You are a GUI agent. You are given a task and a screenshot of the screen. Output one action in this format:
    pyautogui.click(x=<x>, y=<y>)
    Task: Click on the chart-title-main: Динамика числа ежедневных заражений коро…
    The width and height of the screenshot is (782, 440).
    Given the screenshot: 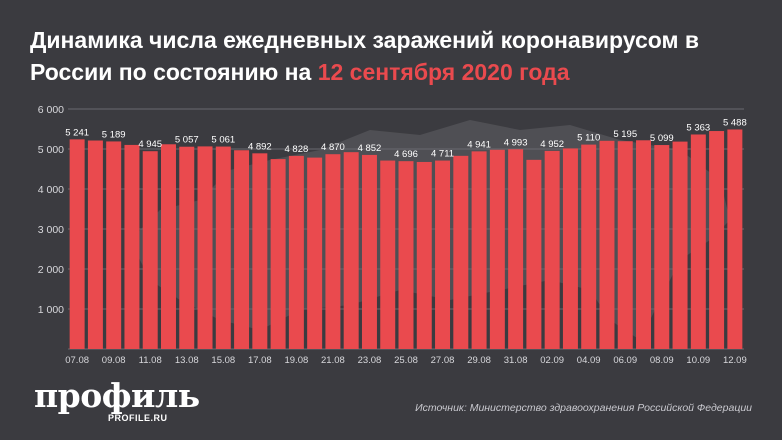 What is the action you would take?
    pyautogui.click(x=365, y=56)
    